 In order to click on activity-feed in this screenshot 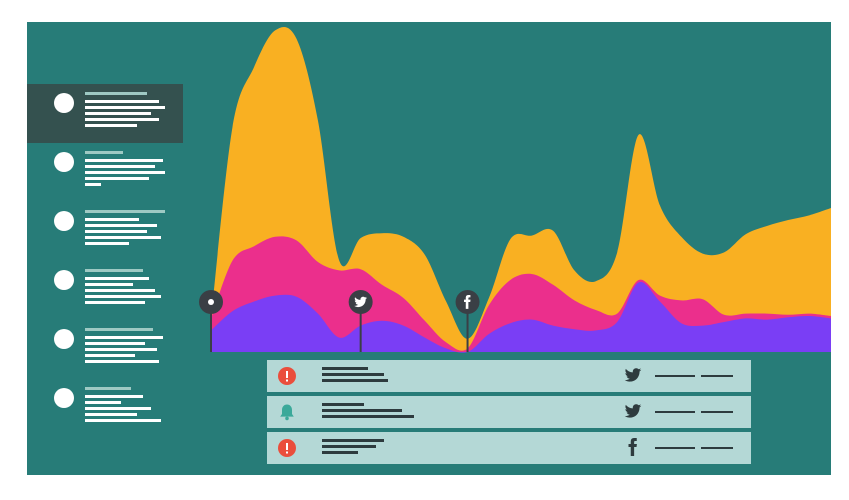, I will do `click(509, 414)`.